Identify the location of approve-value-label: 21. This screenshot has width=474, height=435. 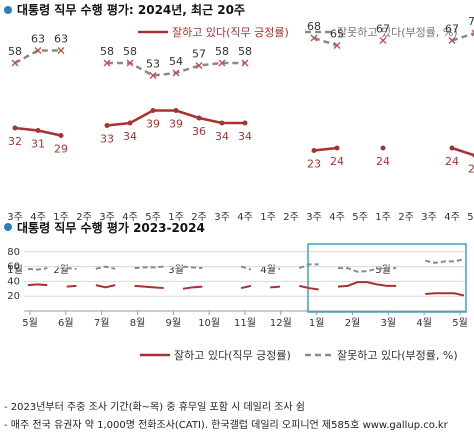
(471, 169).